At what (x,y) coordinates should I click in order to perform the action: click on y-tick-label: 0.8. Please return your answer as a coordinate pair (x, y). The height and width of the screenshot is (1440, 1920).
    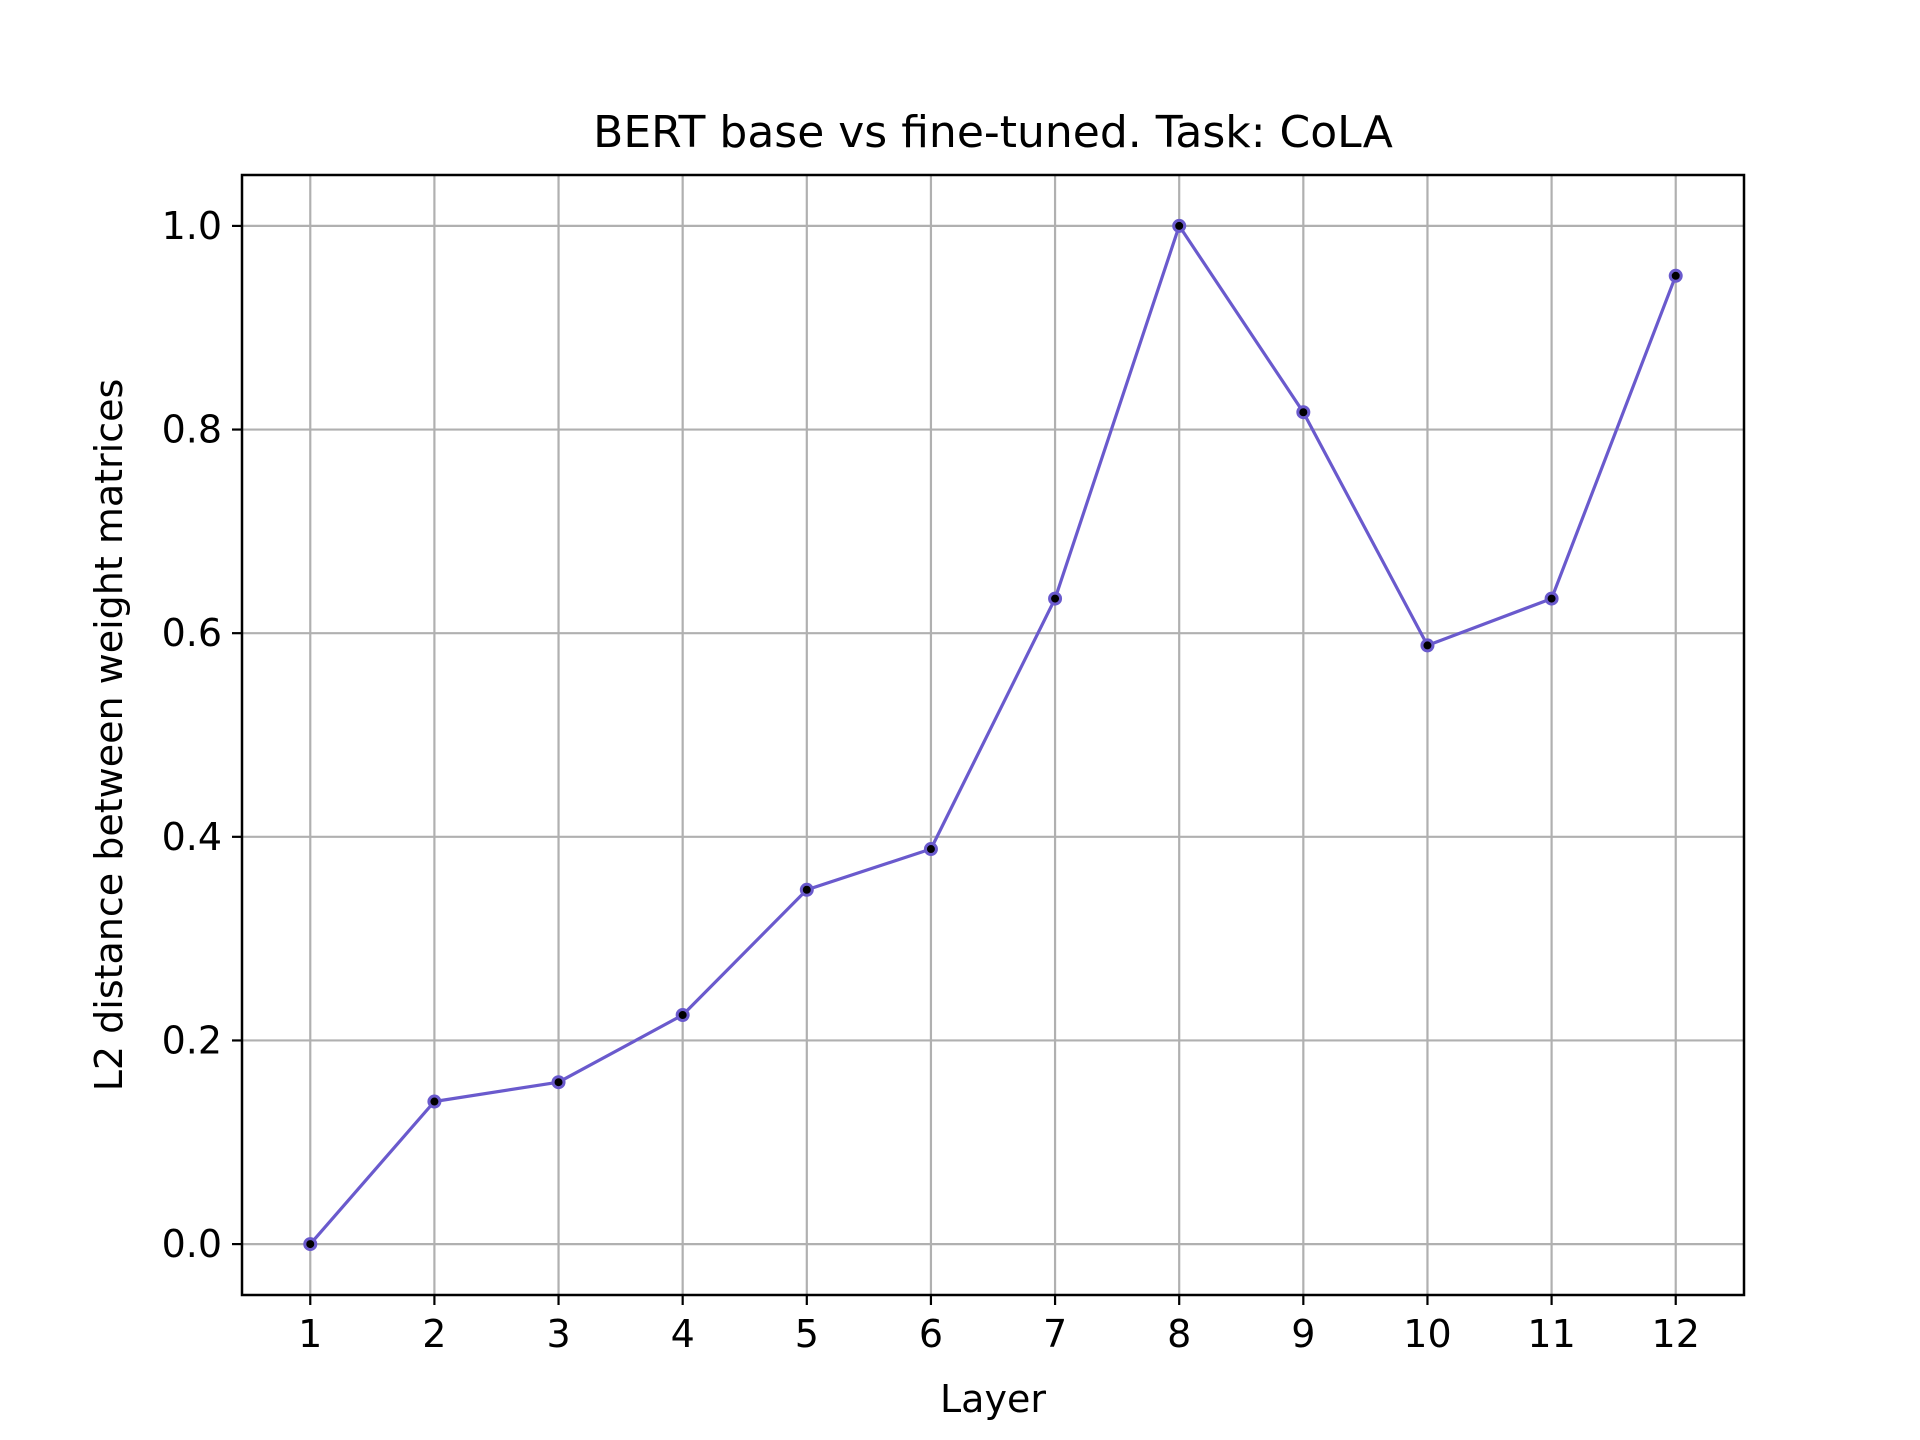
    Looking at the image, I should click on (192, 430).